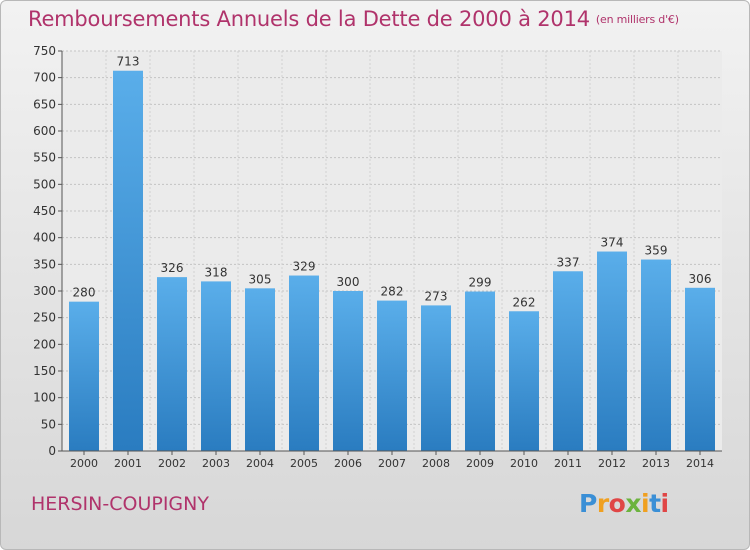 This screenshot has width=750, height=550. Describe the element at coordinates (44, 264) in the screenshot. I see `y-tick-label: 350` at that location.